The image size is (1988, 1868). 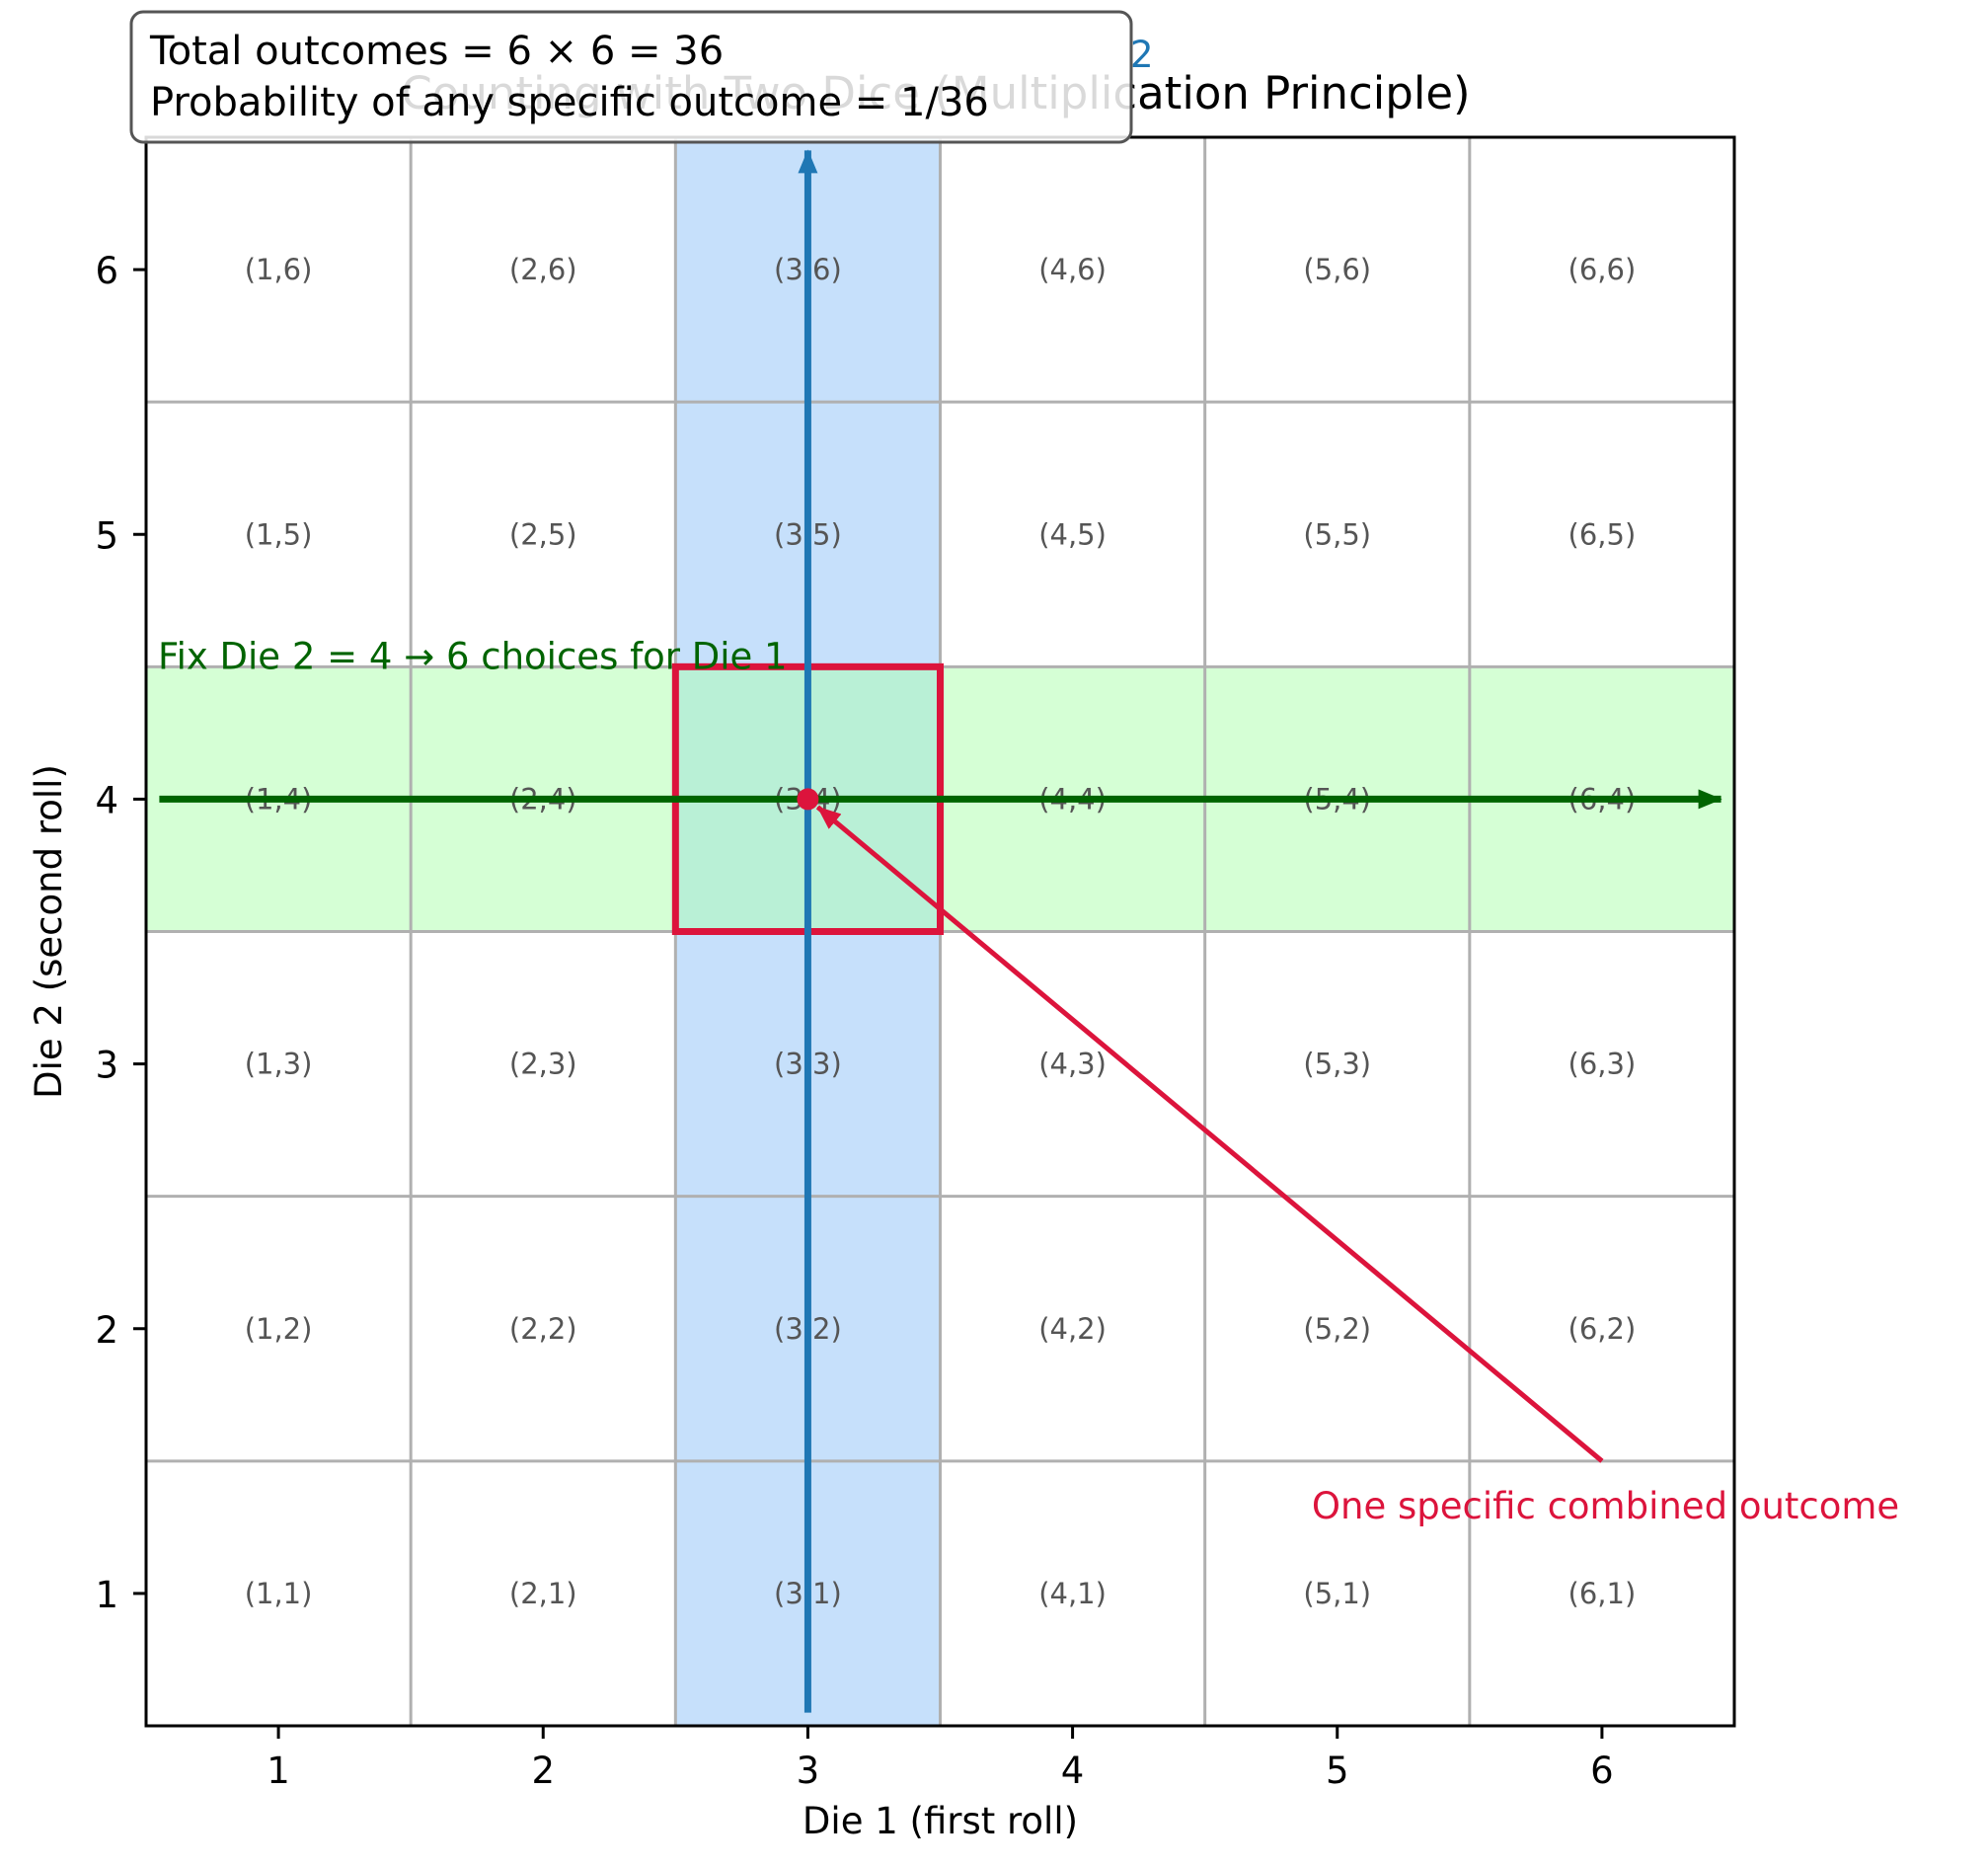 I want to click on cell-label-5-3: (5,3), so click(x=1337, y=1064).